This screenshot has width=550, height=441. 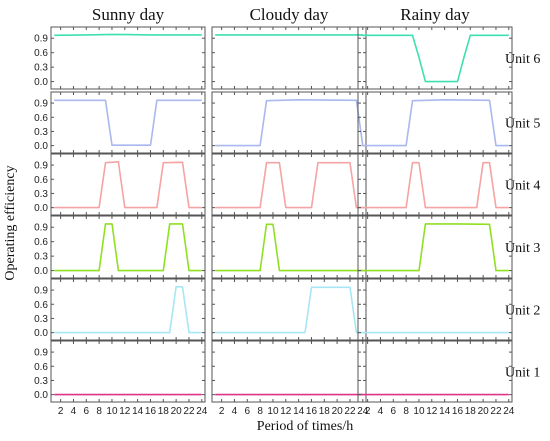 What do you see at coordinates (522, 373) in the screenshot?
I see `row-label: Unit 1` at bounding box center [522, 373].